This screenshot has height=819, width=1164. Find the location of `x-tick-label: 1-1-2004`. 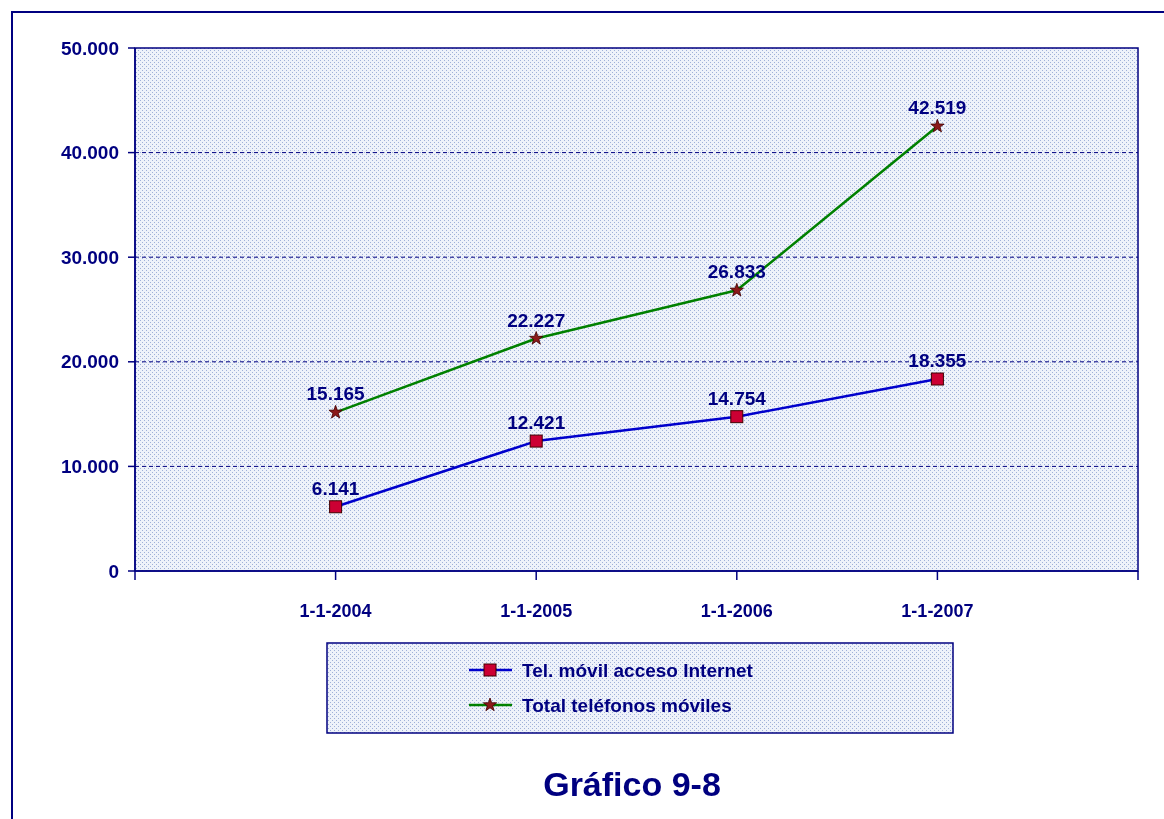

x-tick-label: 1-1-2004 is located at coordinates (335, 611).